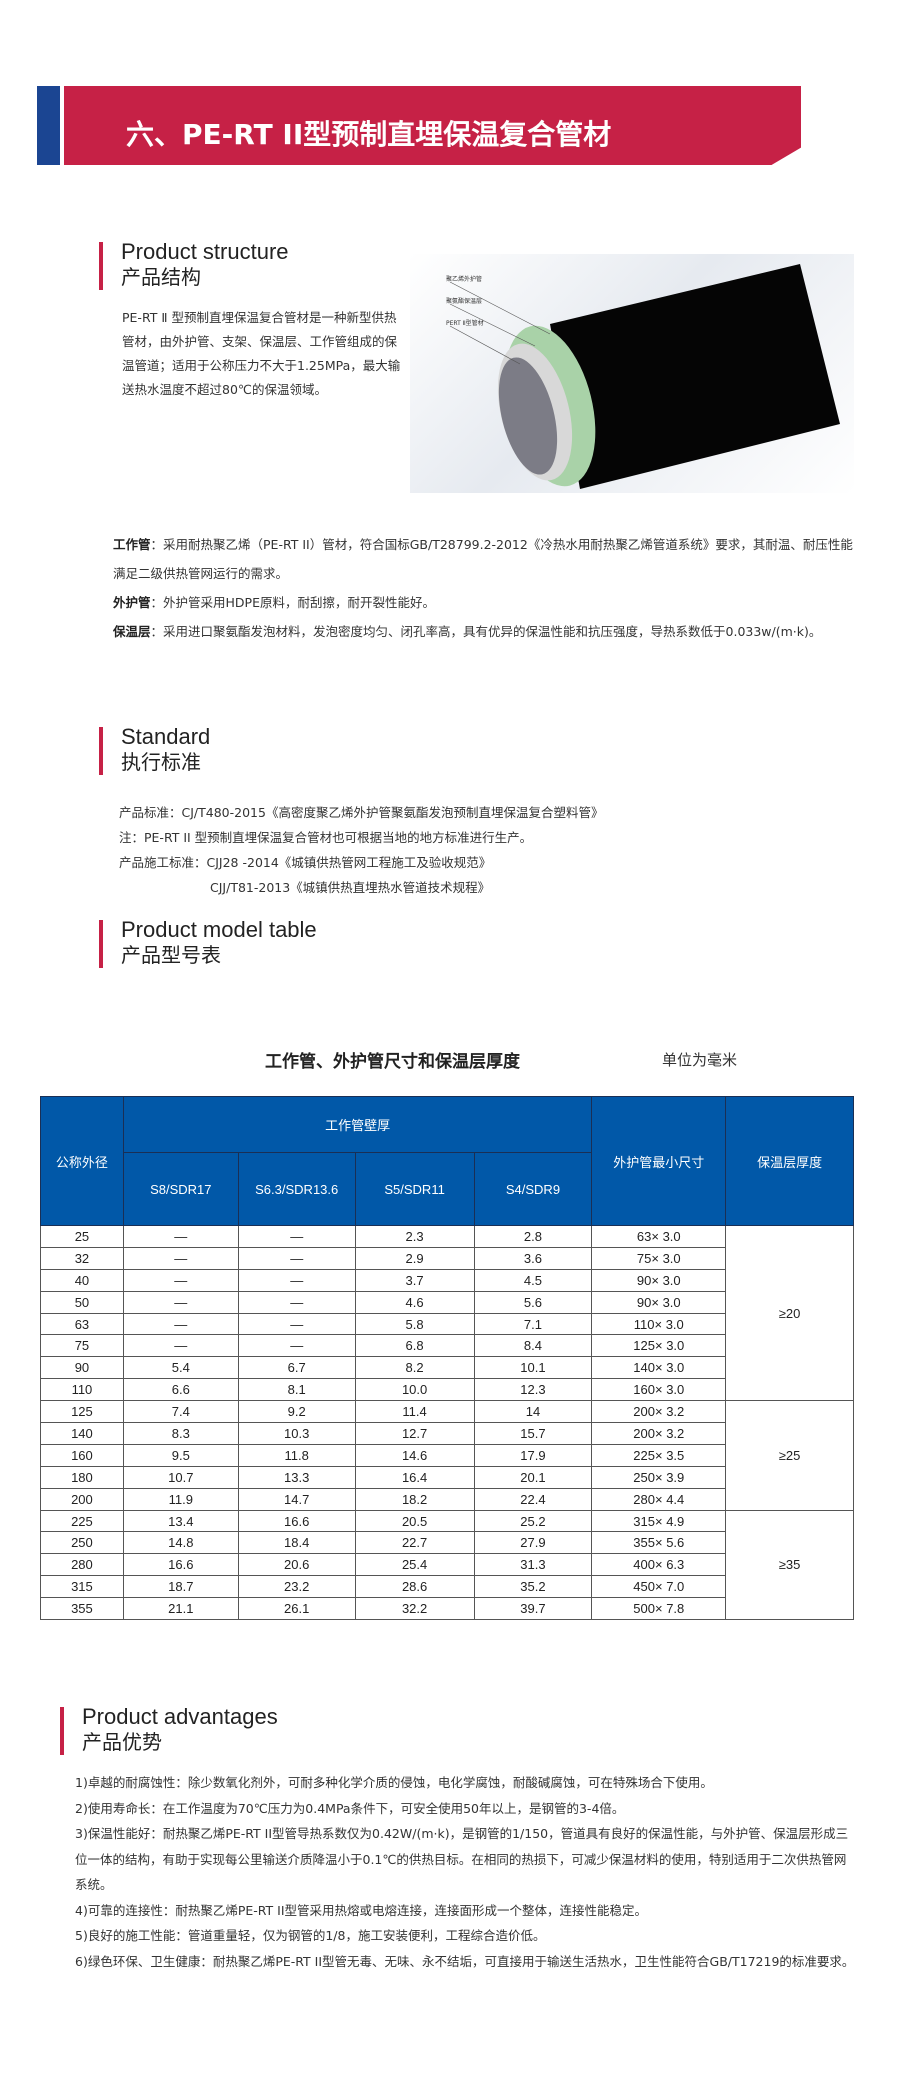  I want to click on table-cell: 11.4, so click(414, 1412).